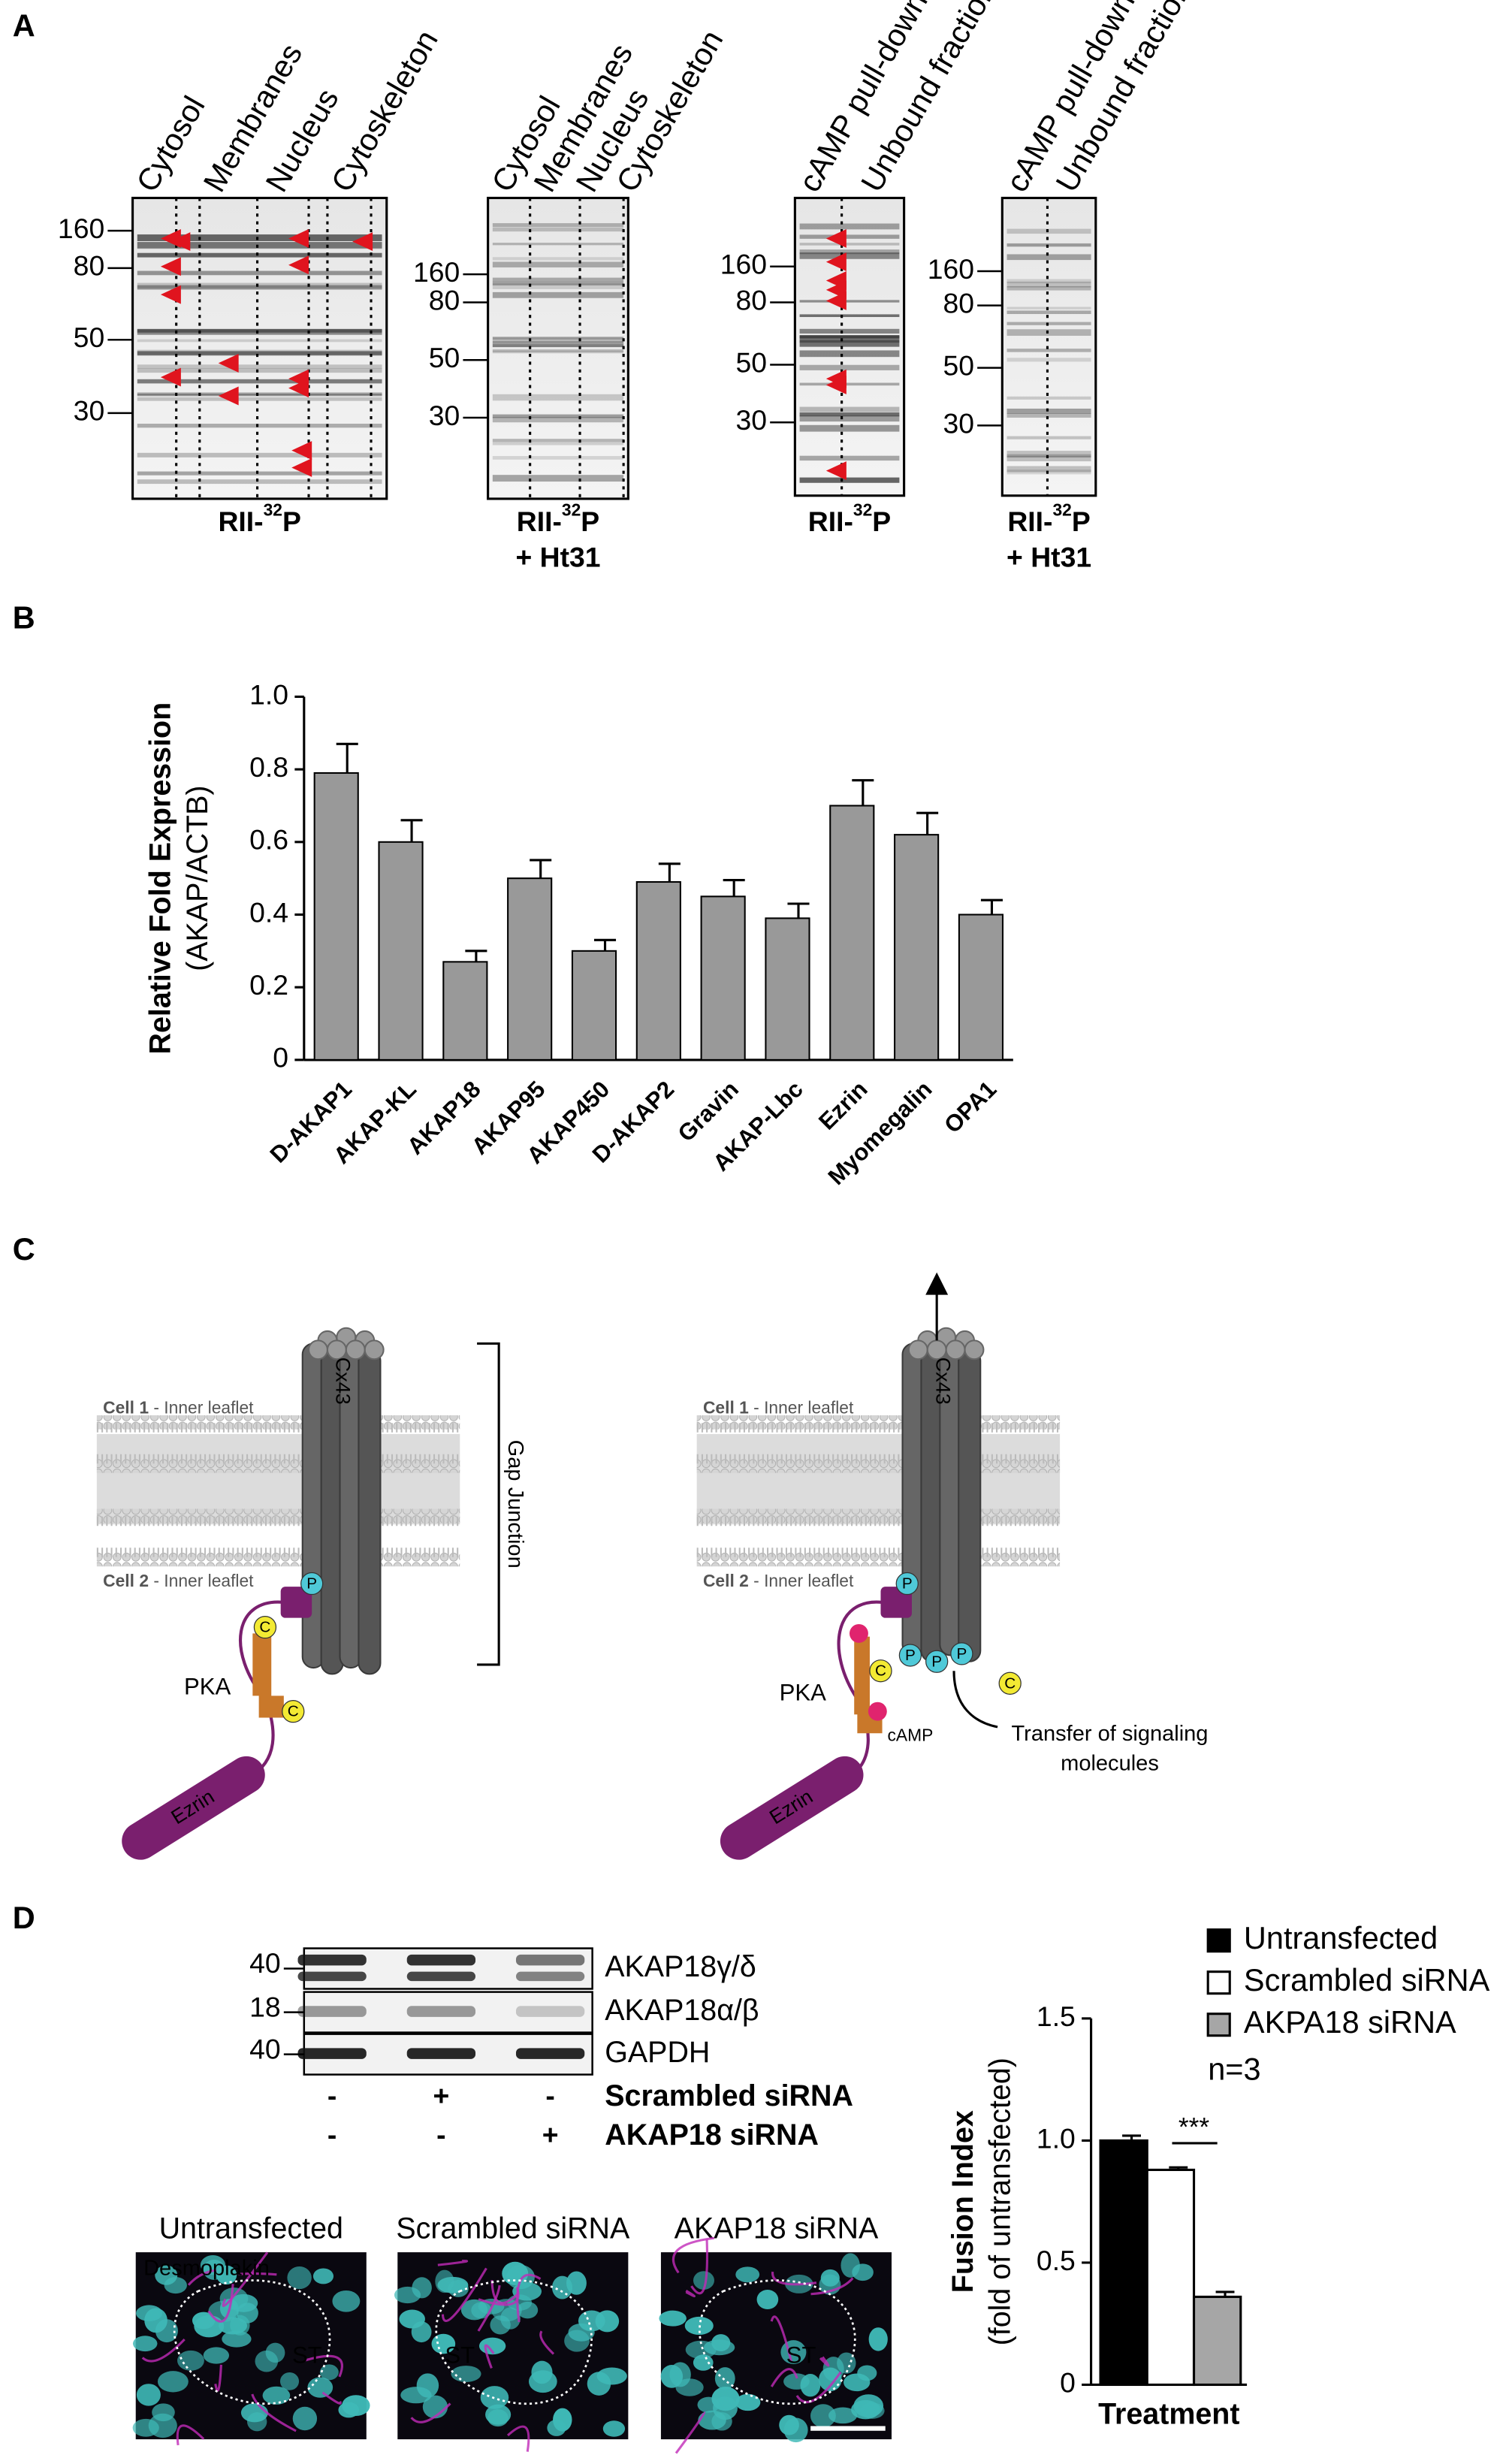 The height and width of the screenshot is (2458, 1512). Describe the element at coordinates (24, 1917) in the screenshot. I see `panel-letter: D` at that location.